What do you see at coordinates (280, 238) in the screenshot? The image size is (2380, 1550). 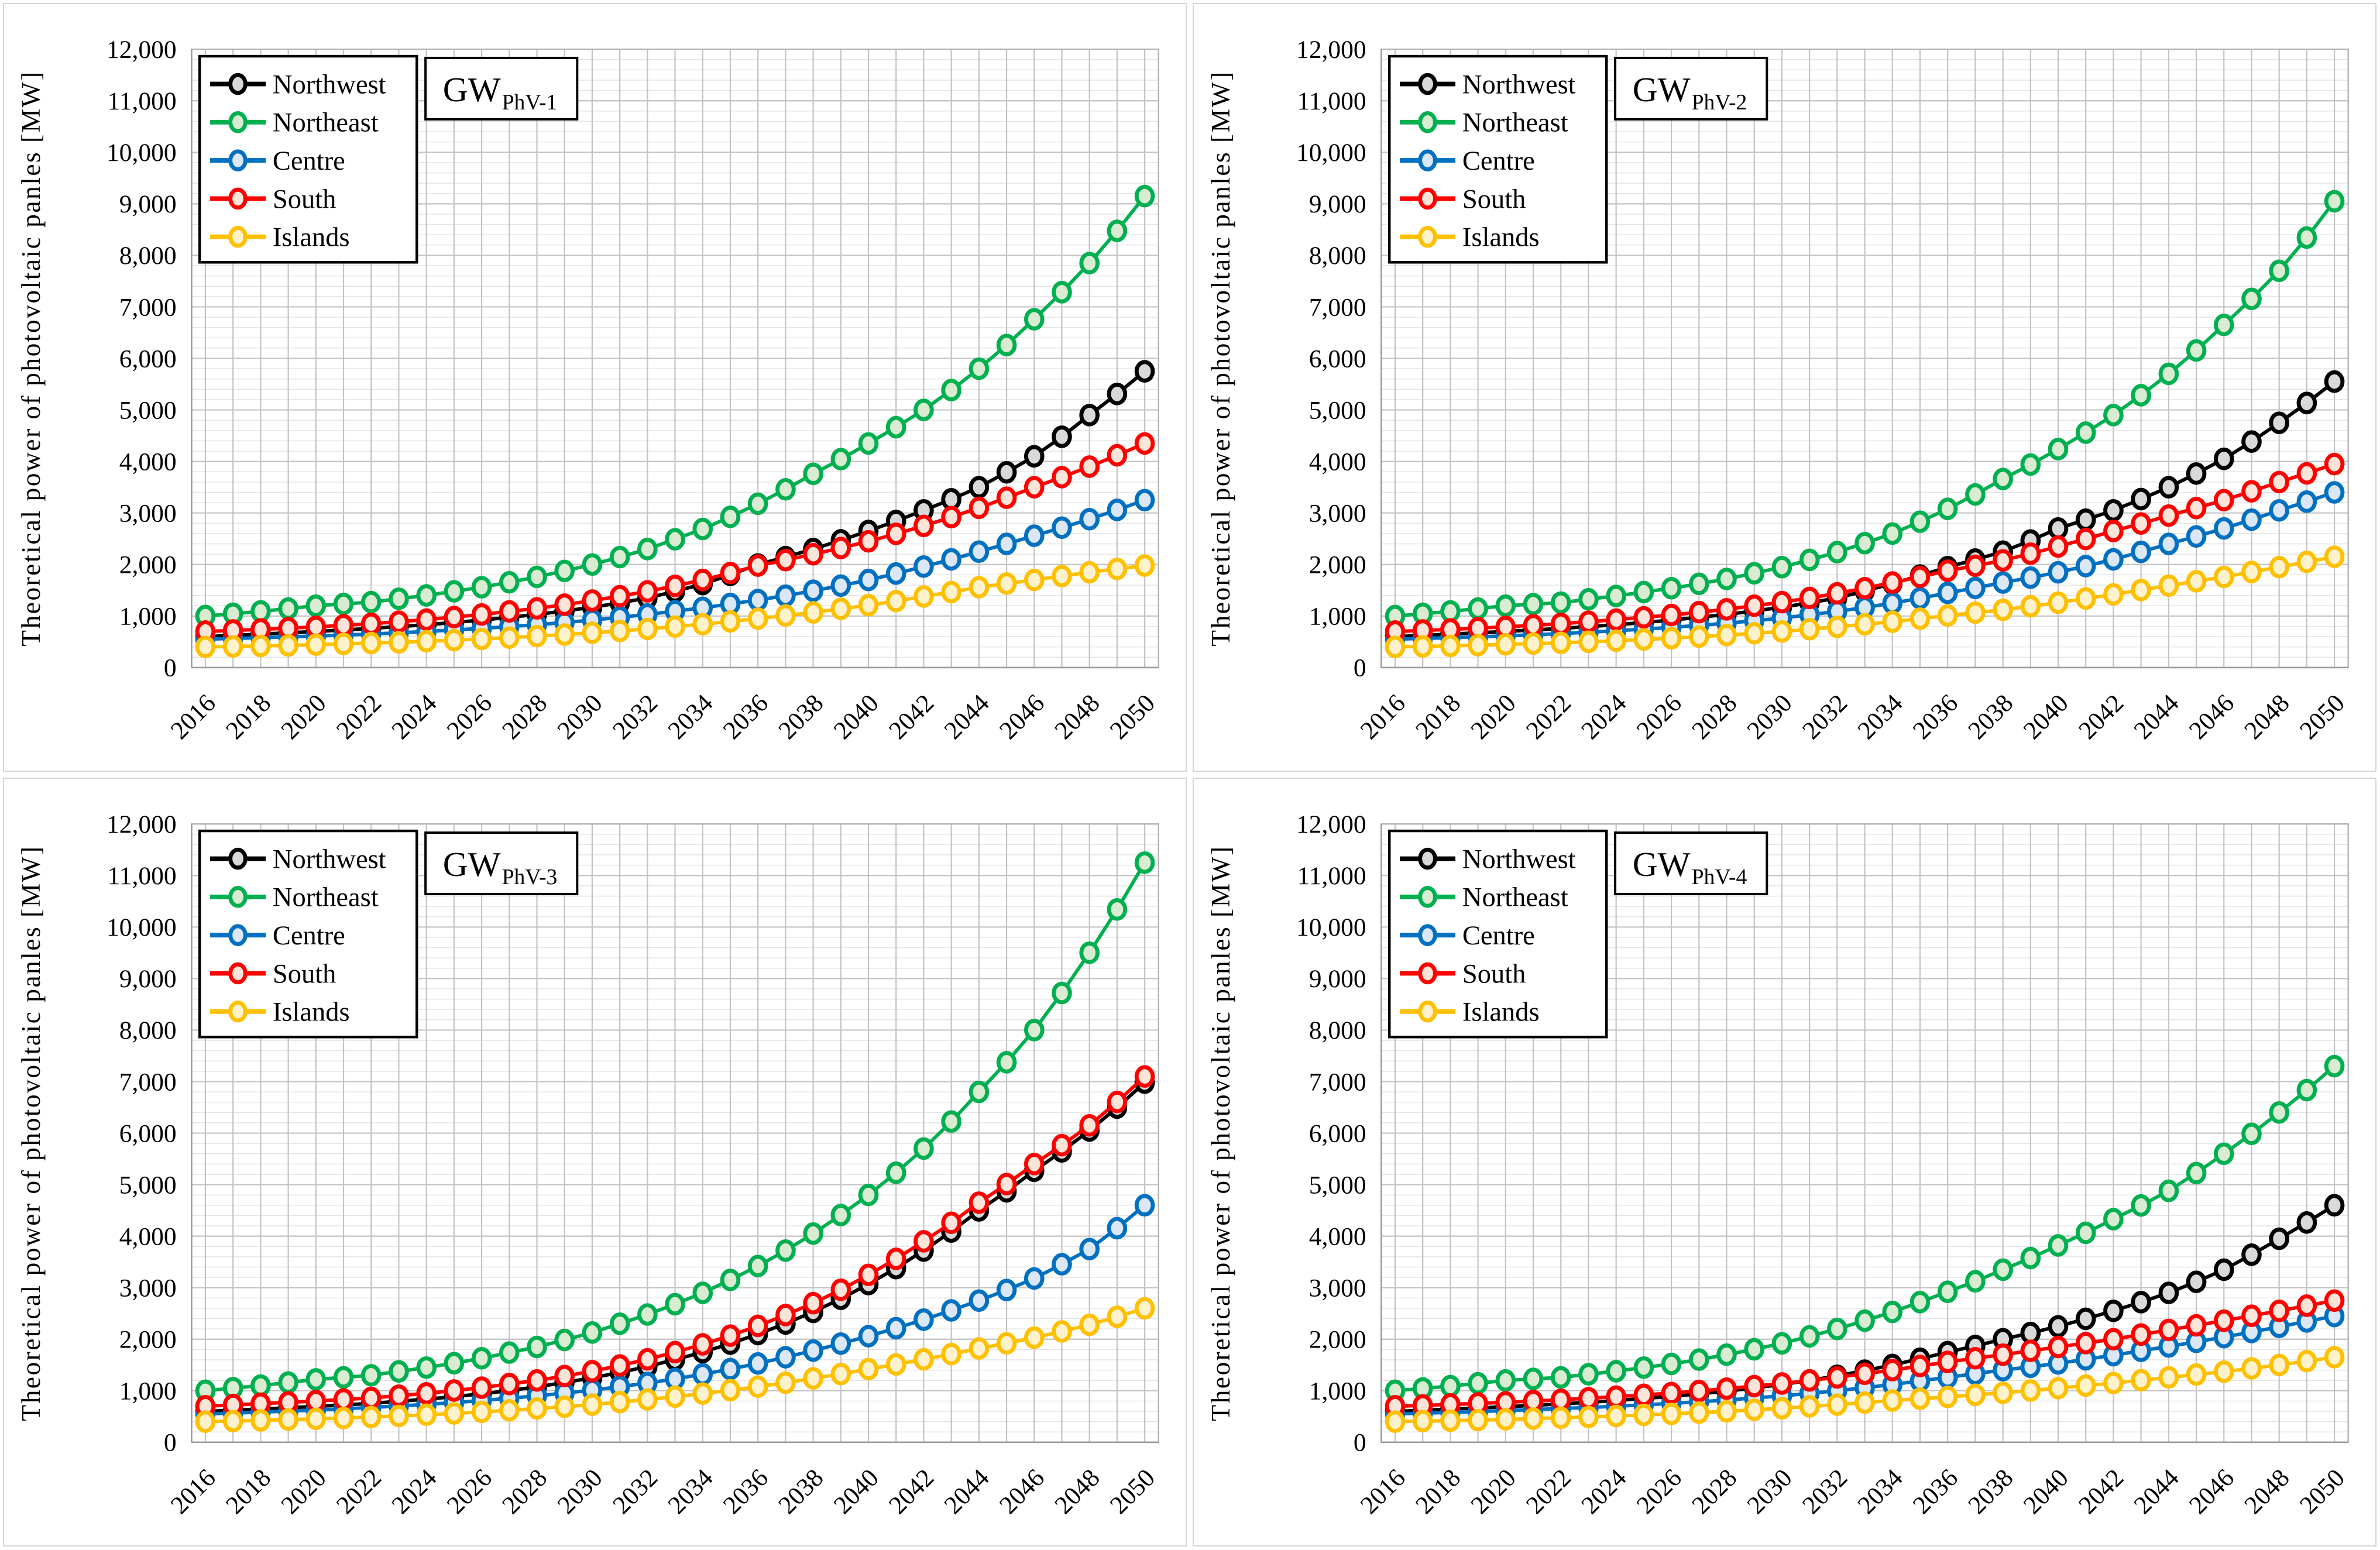 I see `legend-item-islands: Islands` at bounding box center [280, 238].